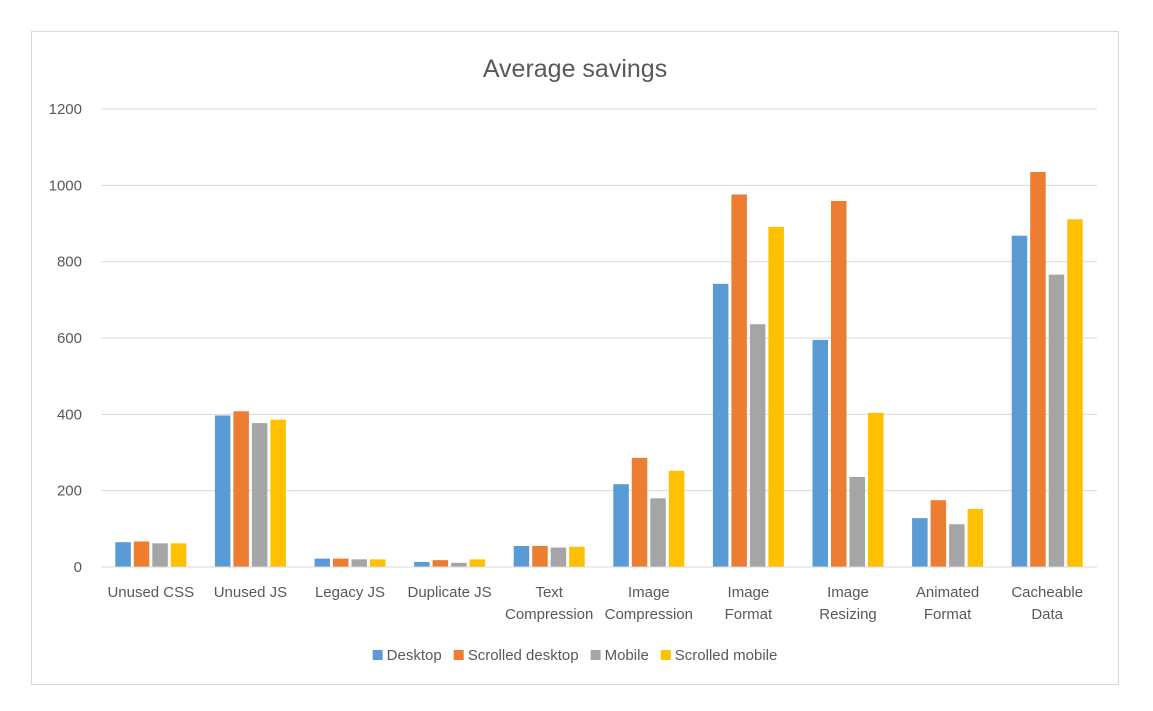  I want to click on x-category-label: Duplicate JS, so click(449, 592).